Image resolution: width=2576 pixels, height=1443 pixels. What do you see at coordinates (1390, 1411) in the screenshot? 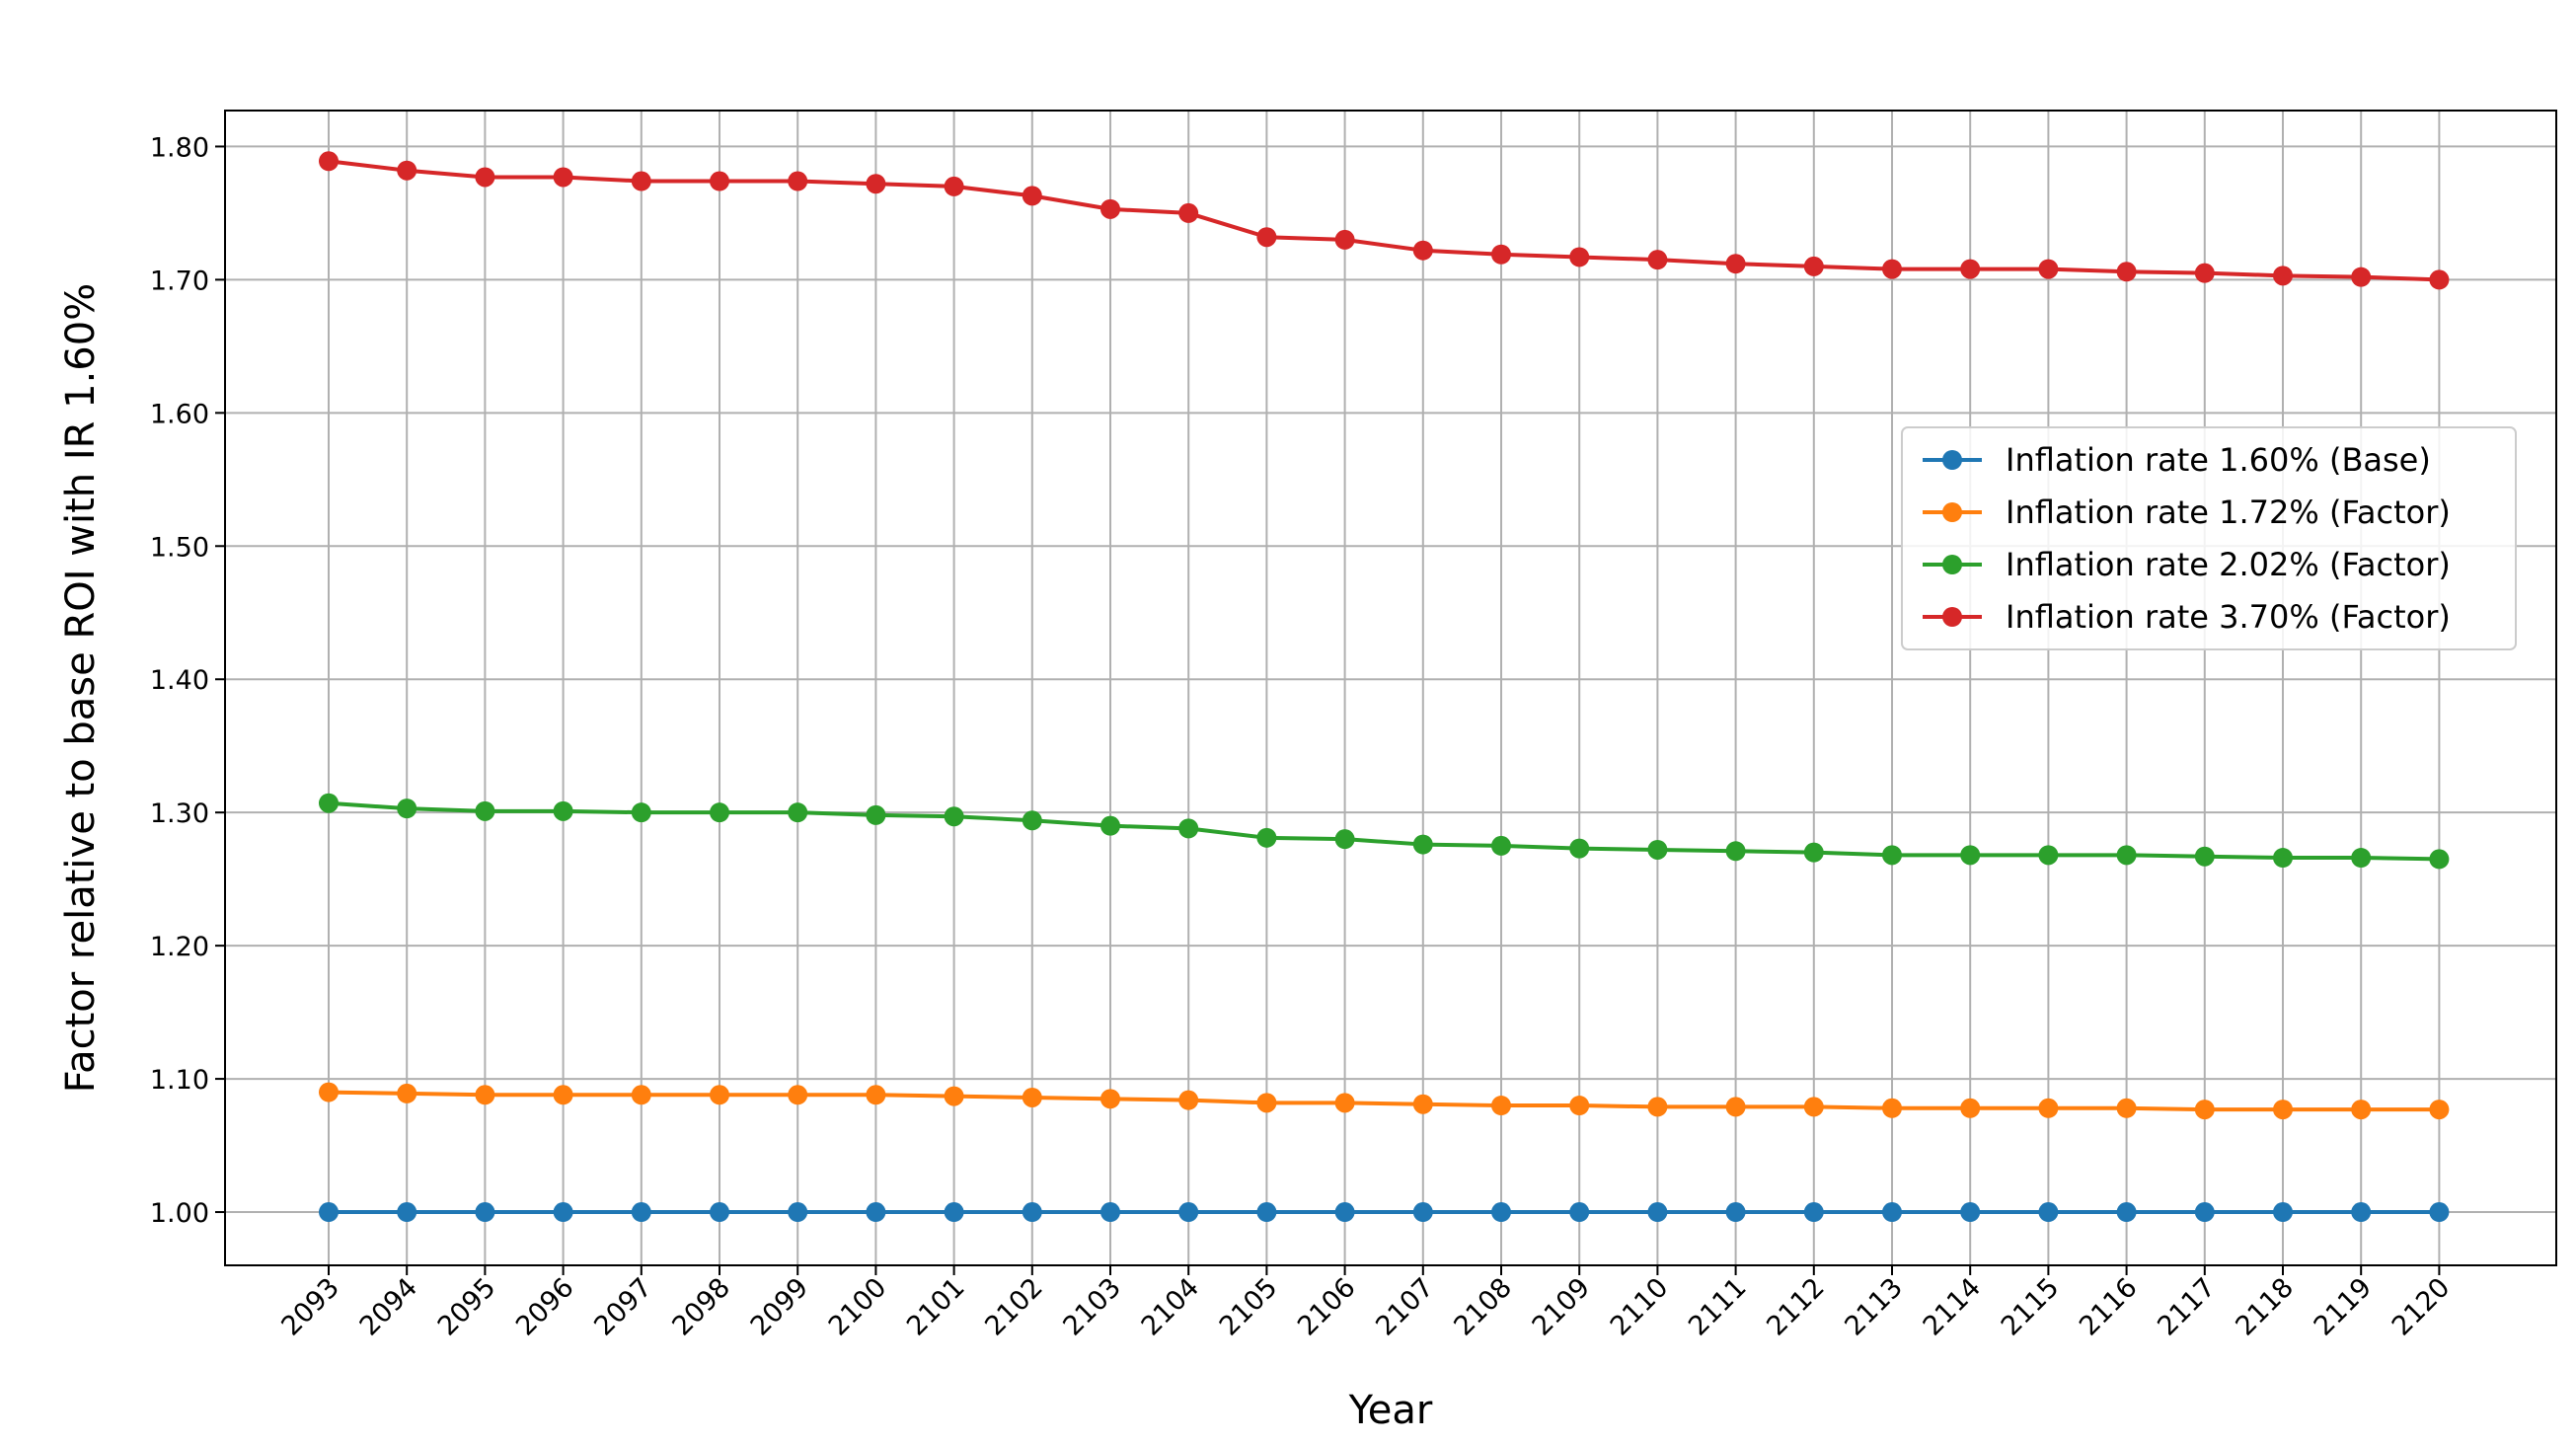
I see `x-axis-label: Year` at bounding box center [1390, 1411].